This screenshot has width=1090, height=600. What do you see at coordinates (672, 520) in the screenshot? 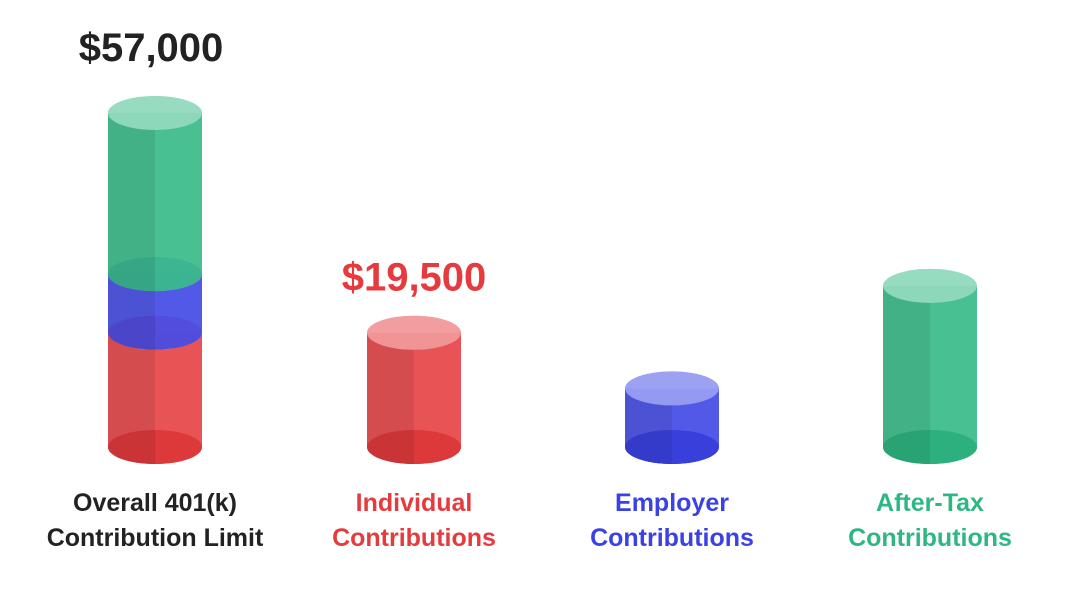
I see `category-label: Employer Contributions` at bounding box center [672, 520].